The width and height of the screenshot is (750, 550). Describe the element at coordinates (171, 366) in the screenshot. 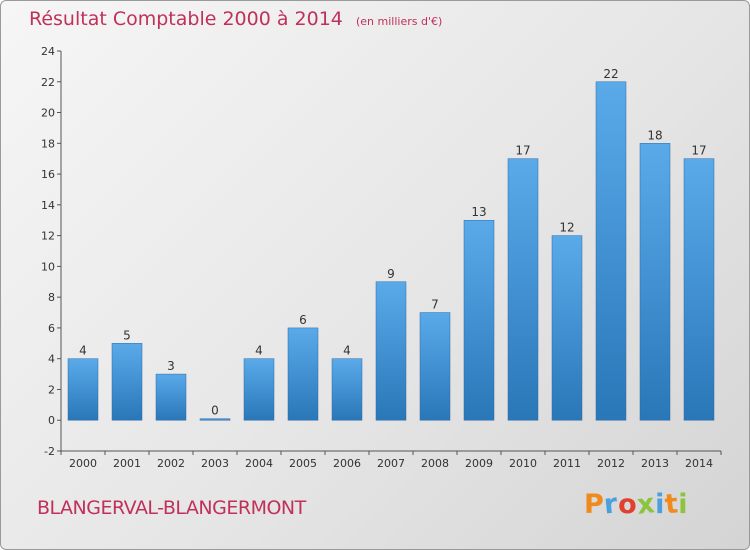

I see `data-label-2002: 3` at that location.